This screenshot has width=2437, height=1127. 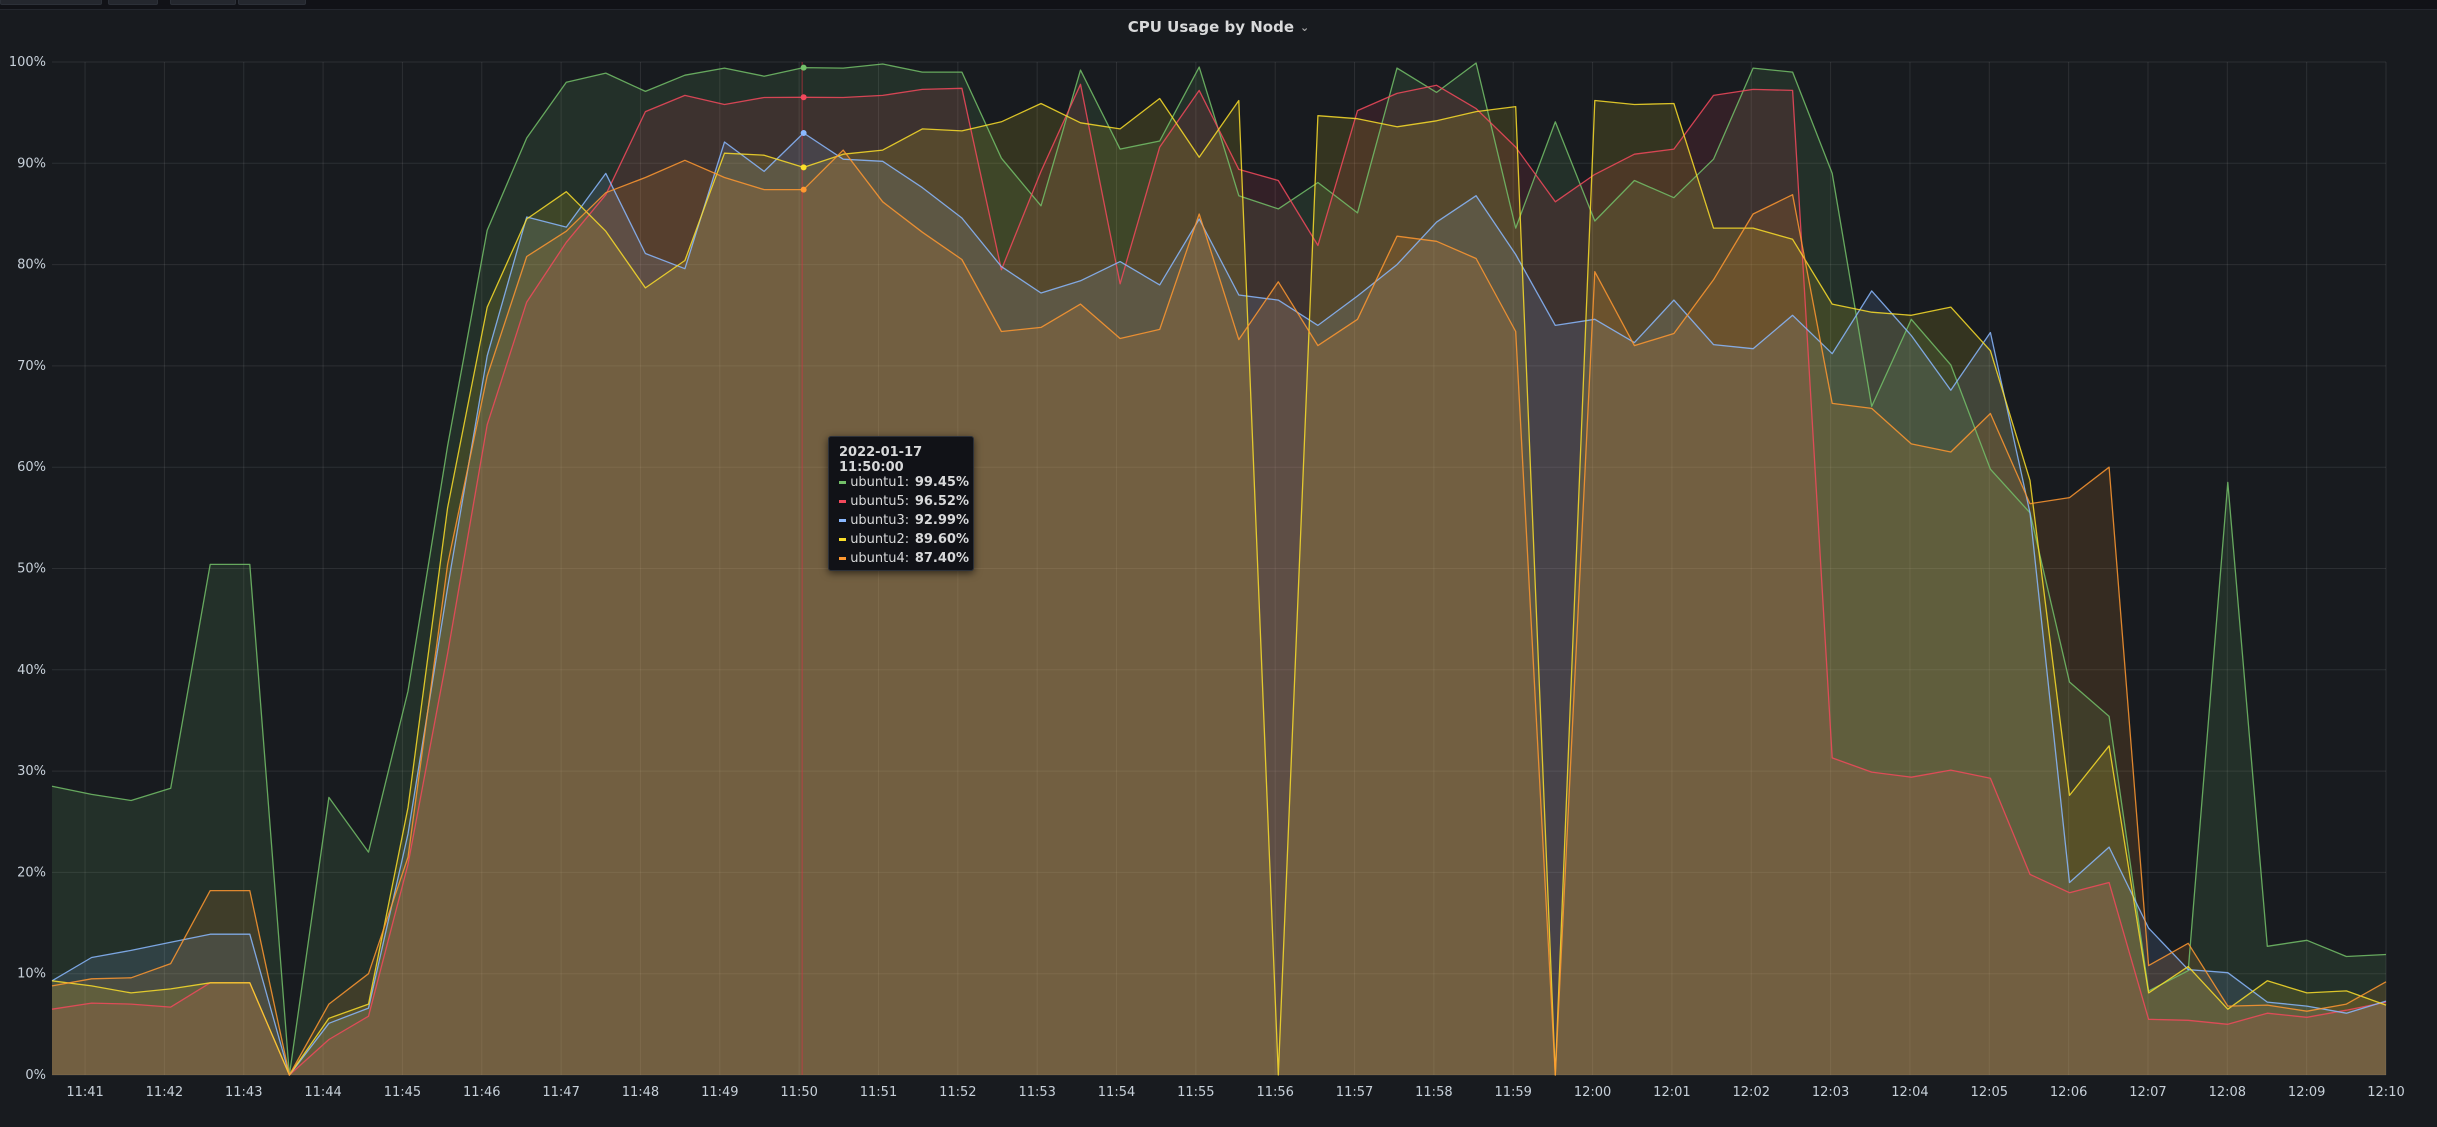 What do you see at coordinates (1433, 1092) in the screenshot?
I see `x-tick-label: 11:58` at bounding box center [1433, 1092].